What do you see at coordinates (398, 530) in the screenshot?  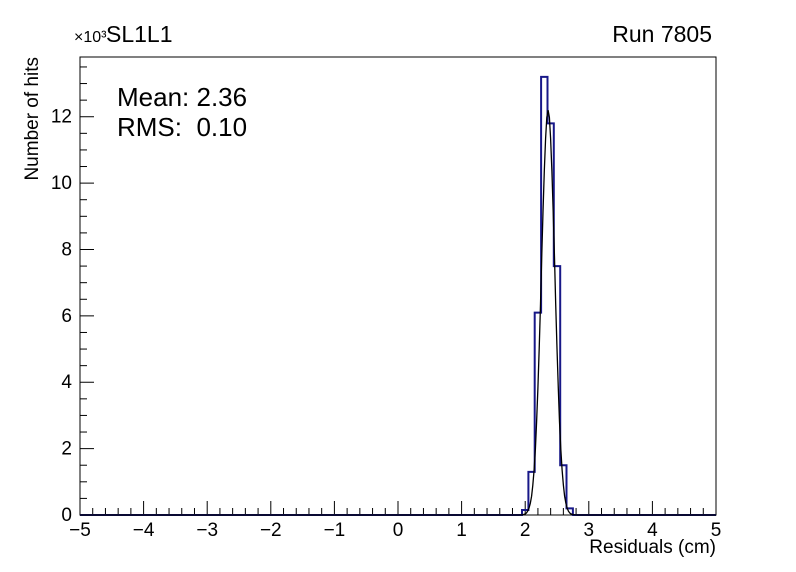 I see `x-tick-label: 0` at bounding box center [398, 530].